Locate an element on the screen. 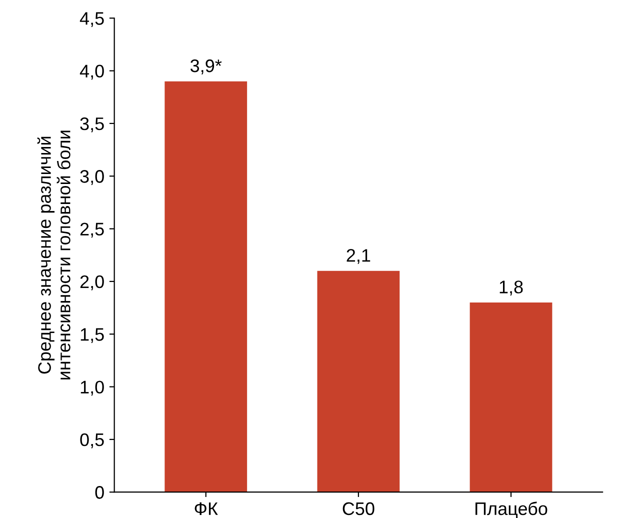  y-tick-label: 1,5 is located at coordinates (92, 335).